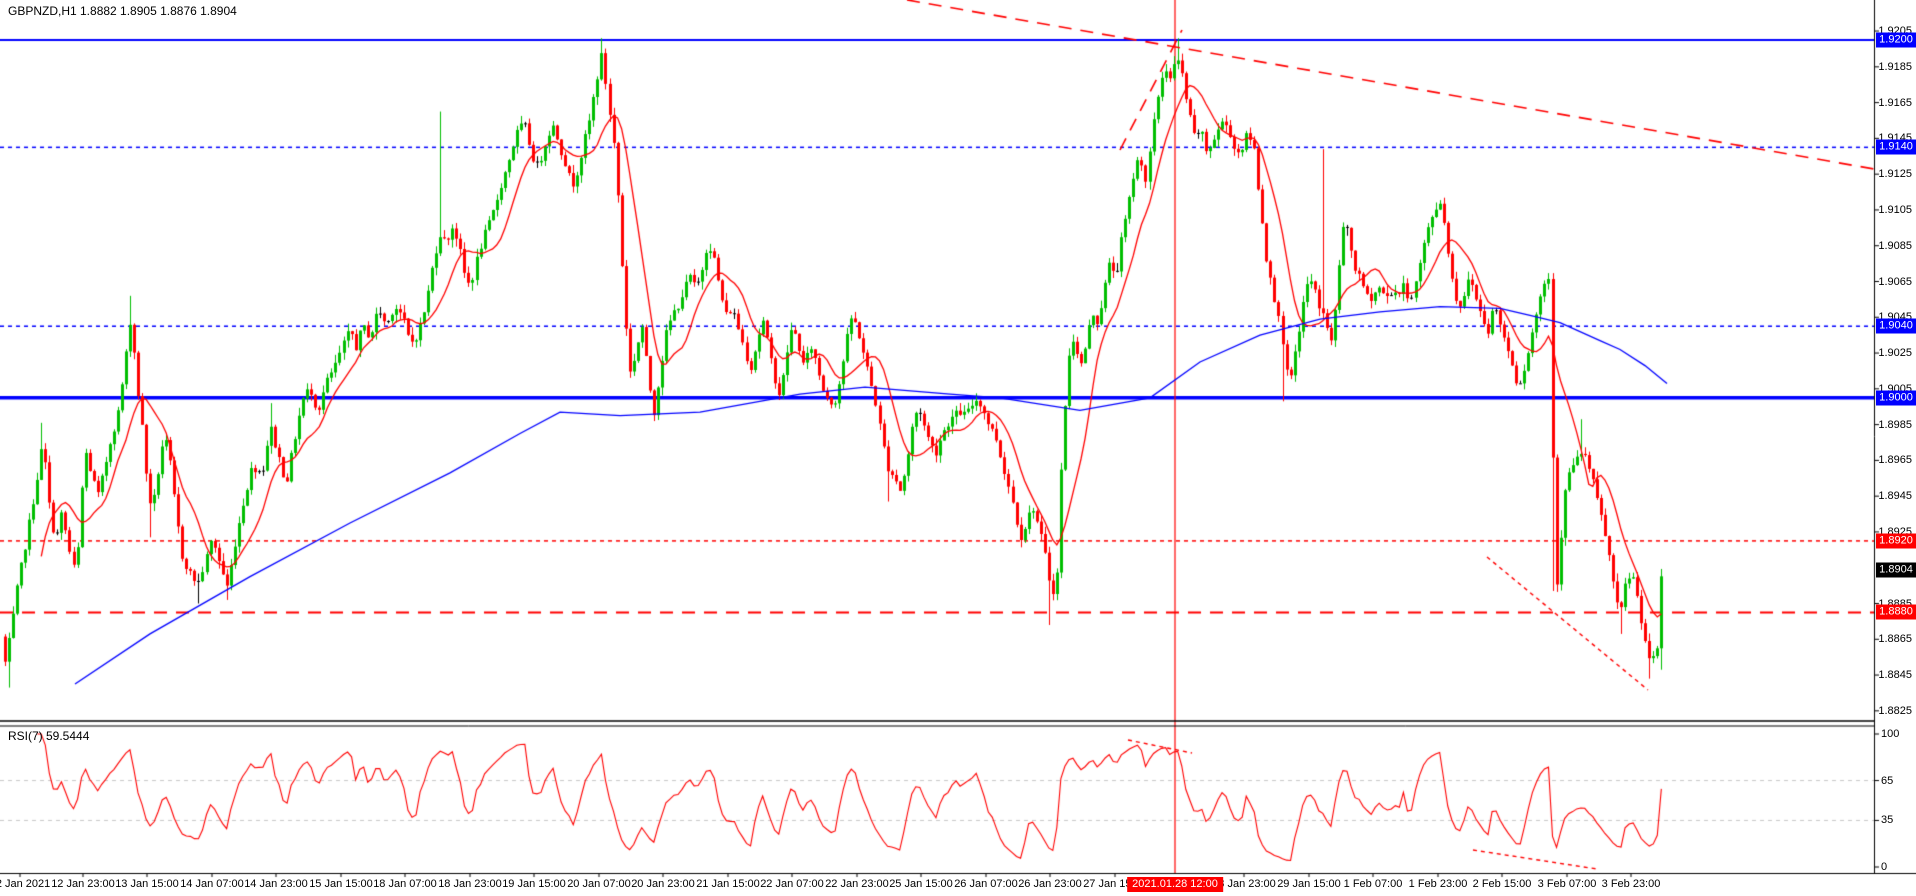 This screenshot has width=1916, height=896. What do you see at coordinates (1896, 569) in the screenshot?
I see `current-price-tag: 1.8904` at bounding box center [1896, 569].